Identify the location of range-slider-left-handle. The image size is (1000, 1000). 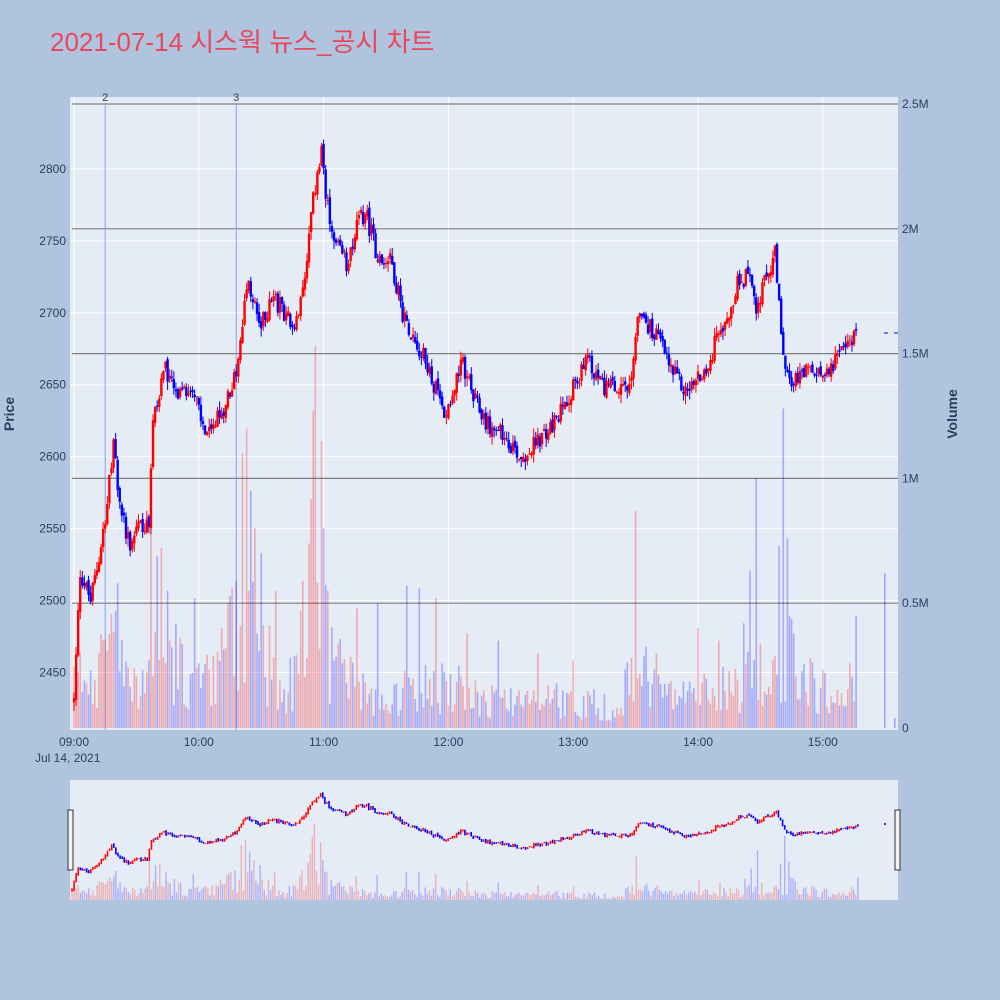
(70, 840).